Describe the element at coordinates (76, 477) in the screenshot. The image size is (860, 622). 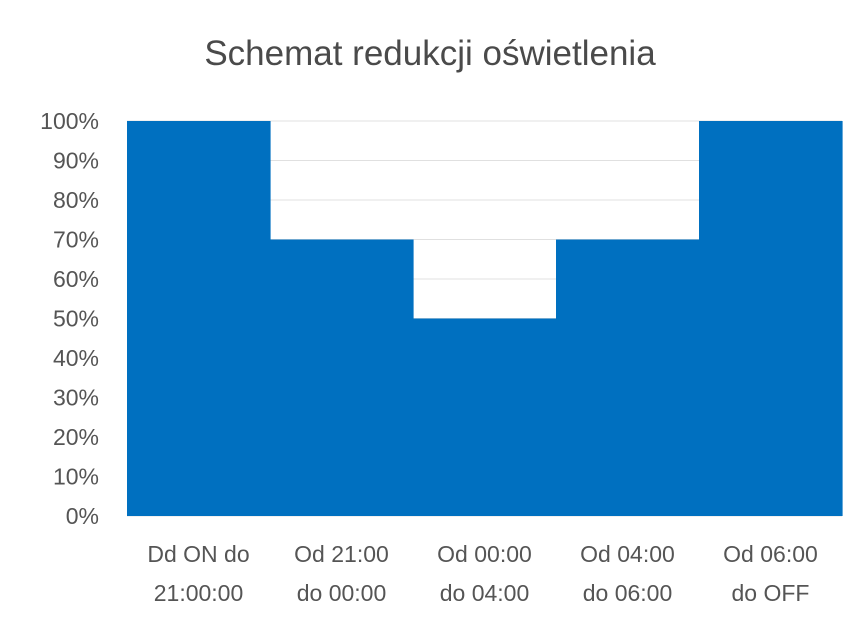
I see `y-tick-label: 10%` at that location.